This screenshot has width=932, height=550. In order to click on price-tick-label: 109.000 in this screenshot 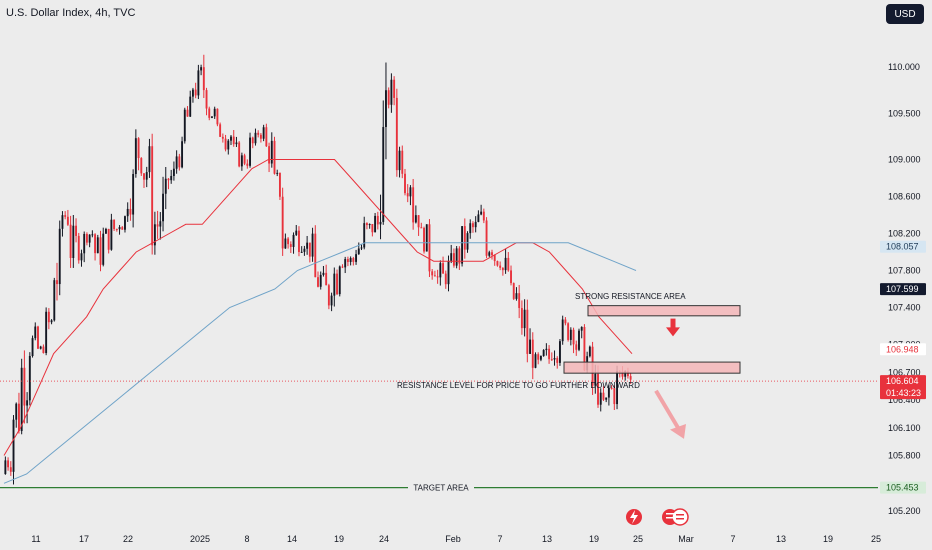, I will do `click(904, 160)`.